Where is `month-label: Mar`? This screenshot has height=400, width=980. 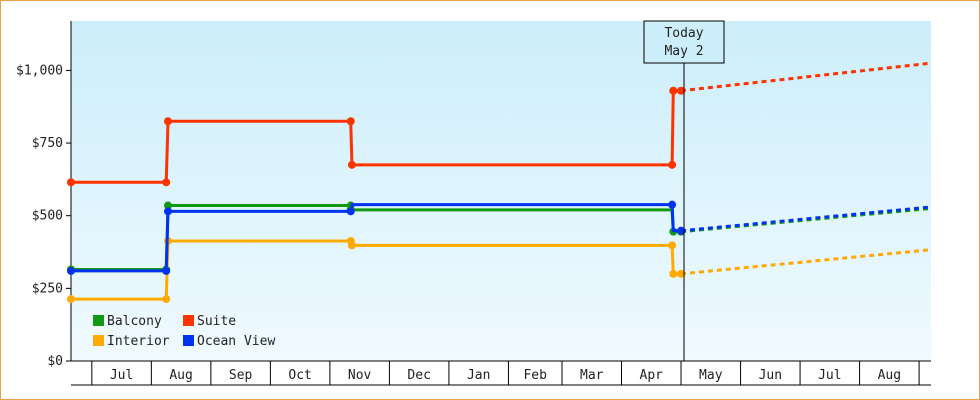
month-label: Mar is located at coordinates (592, 375).